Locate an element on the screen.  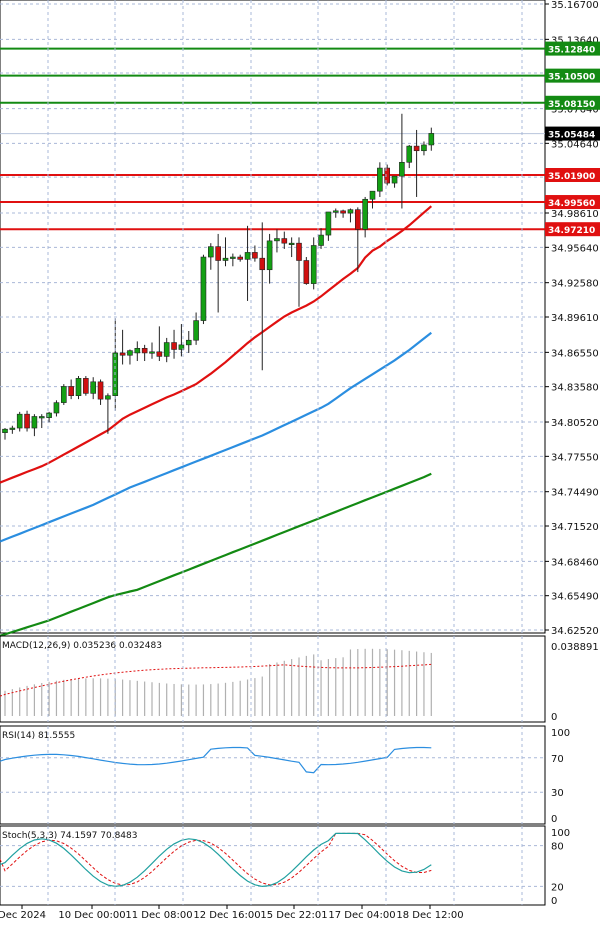
x-tick-label: 15 Dec 22:01 is located at coordinates (293, 915).